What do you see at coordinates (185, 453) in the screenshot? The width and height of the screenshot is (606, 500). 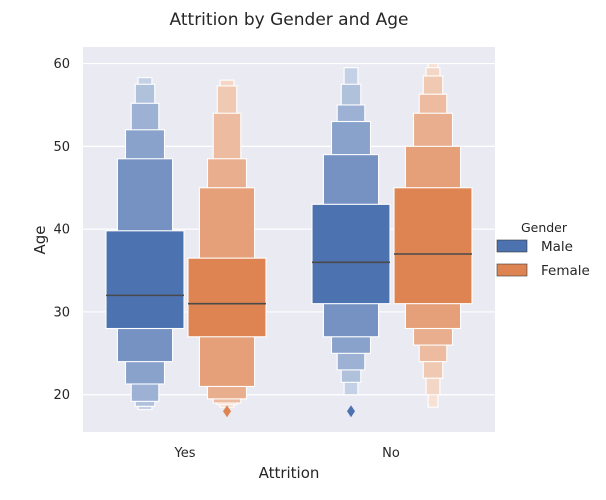 I see `x-tick-label: Yes` at bounding box center [185, 453].